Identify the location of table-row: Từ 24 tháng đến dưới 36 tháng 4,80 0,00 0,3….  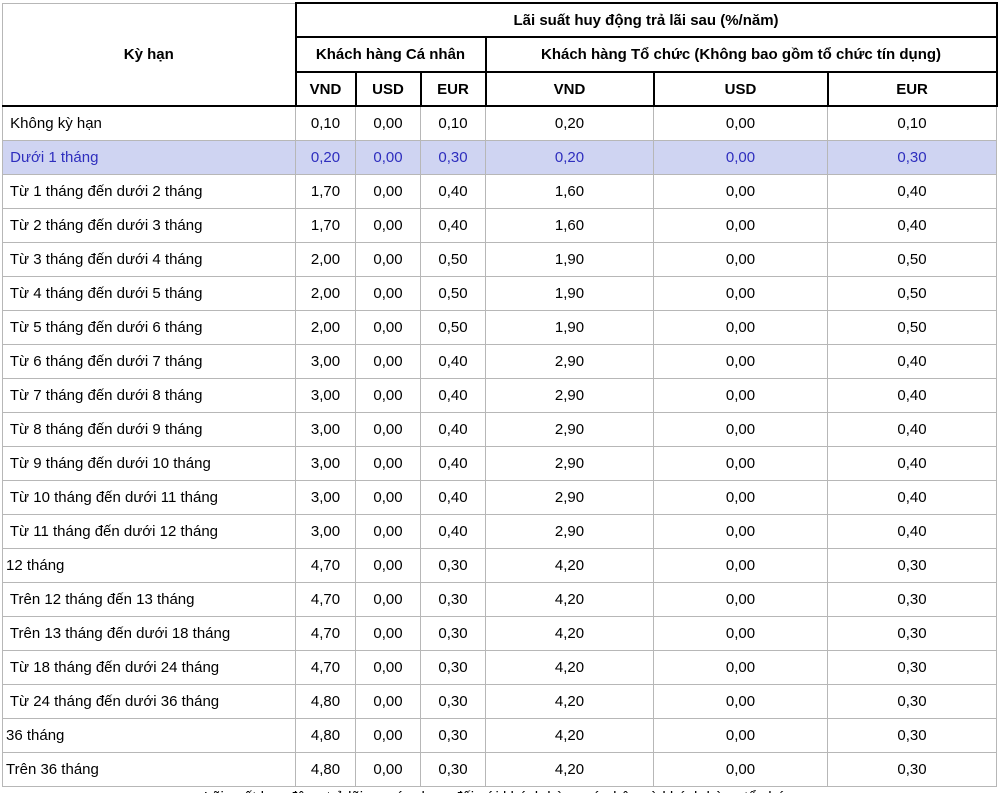
(500, 701).